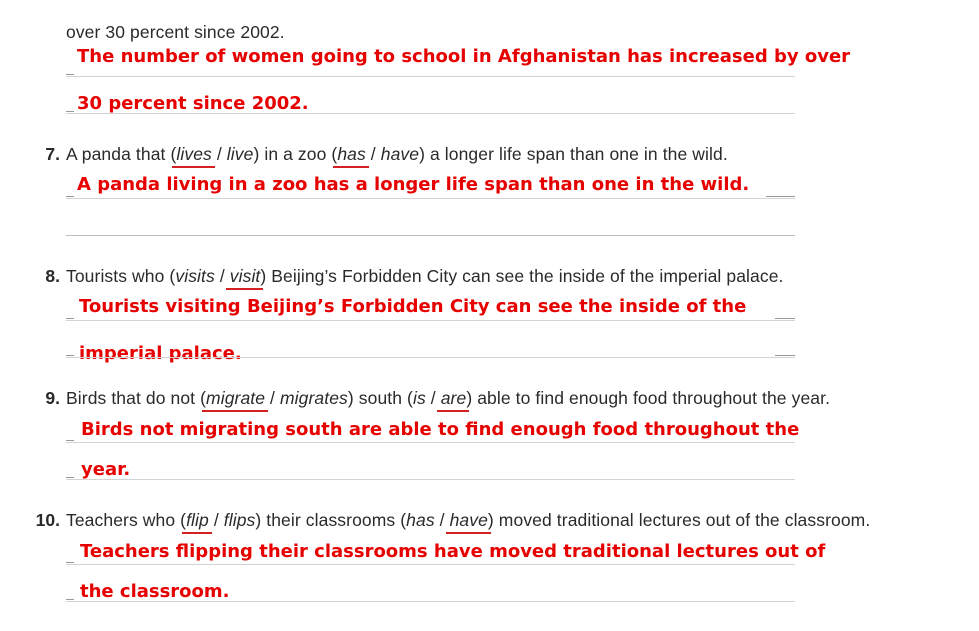 Image resolution: width=979 pixels, height=631 pixels. What do you see at coordinates (240, 154) in the screenshot?
I see `option: live` at bounding box center [240, 154].